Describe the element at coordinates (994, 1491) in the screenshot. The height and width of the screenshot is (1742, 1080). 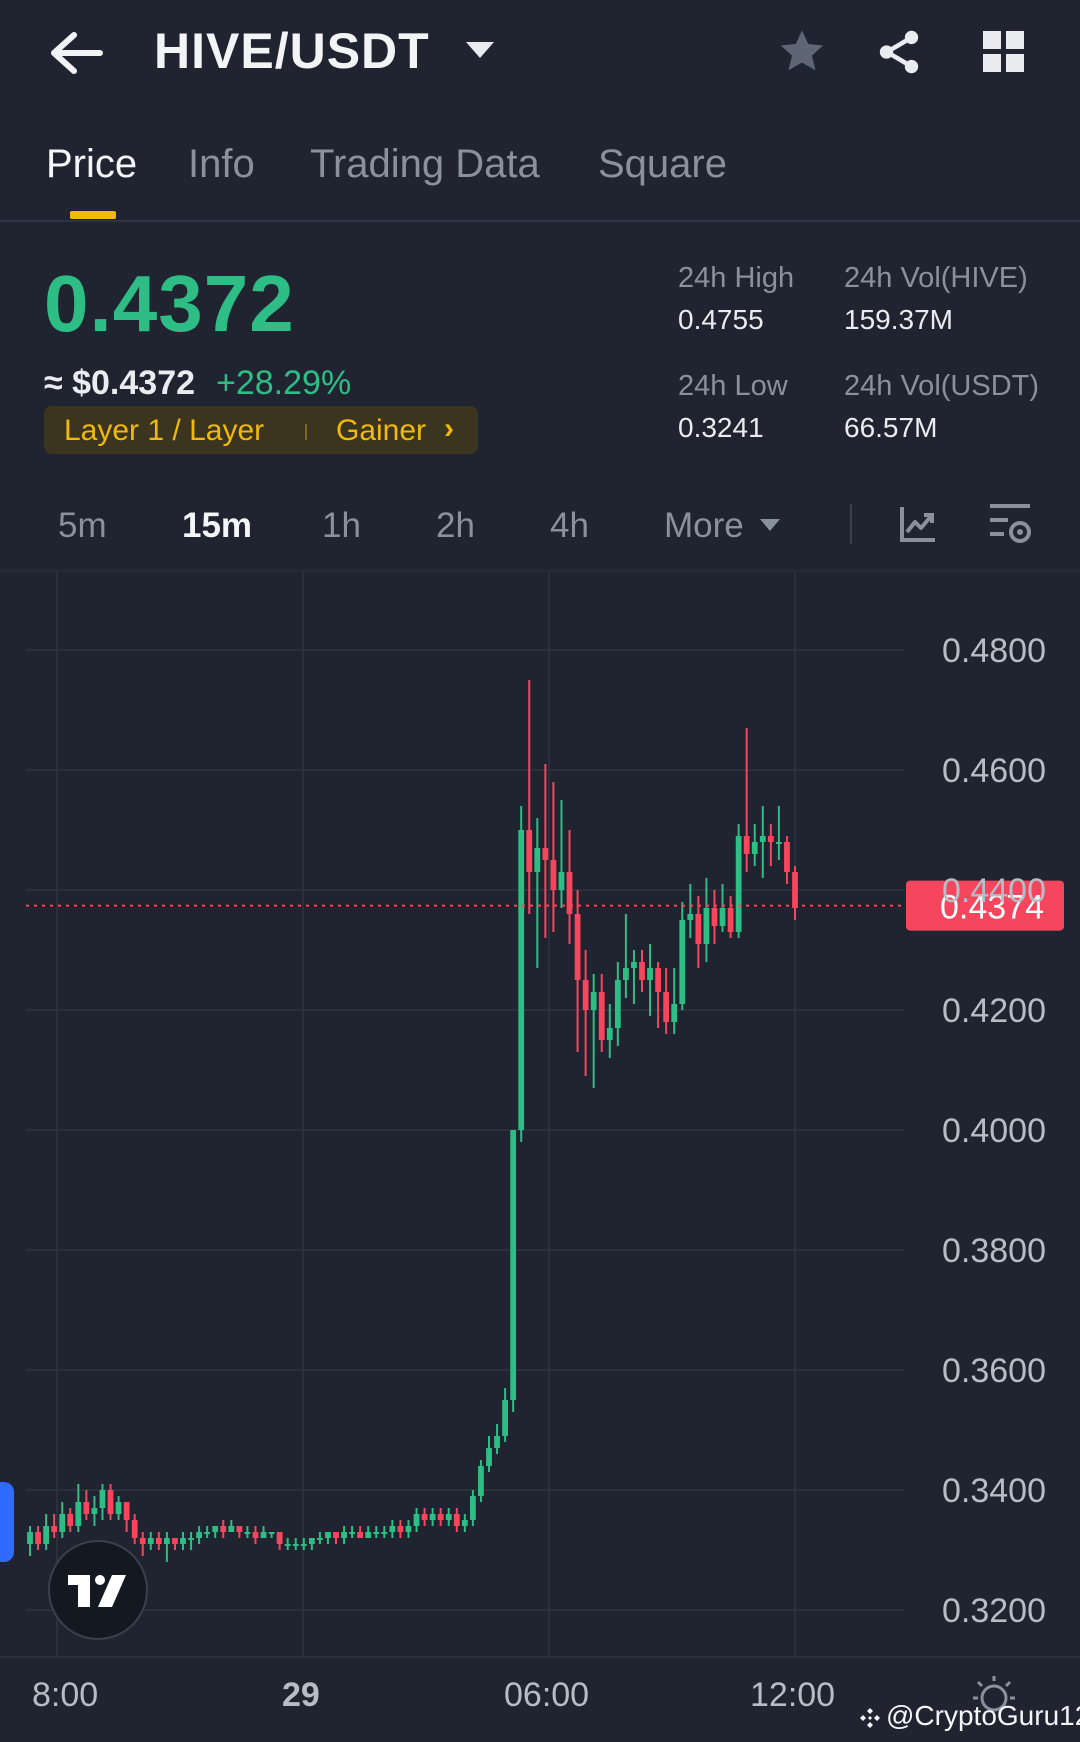
I see `y-tick-label: 0.3400` at that location.